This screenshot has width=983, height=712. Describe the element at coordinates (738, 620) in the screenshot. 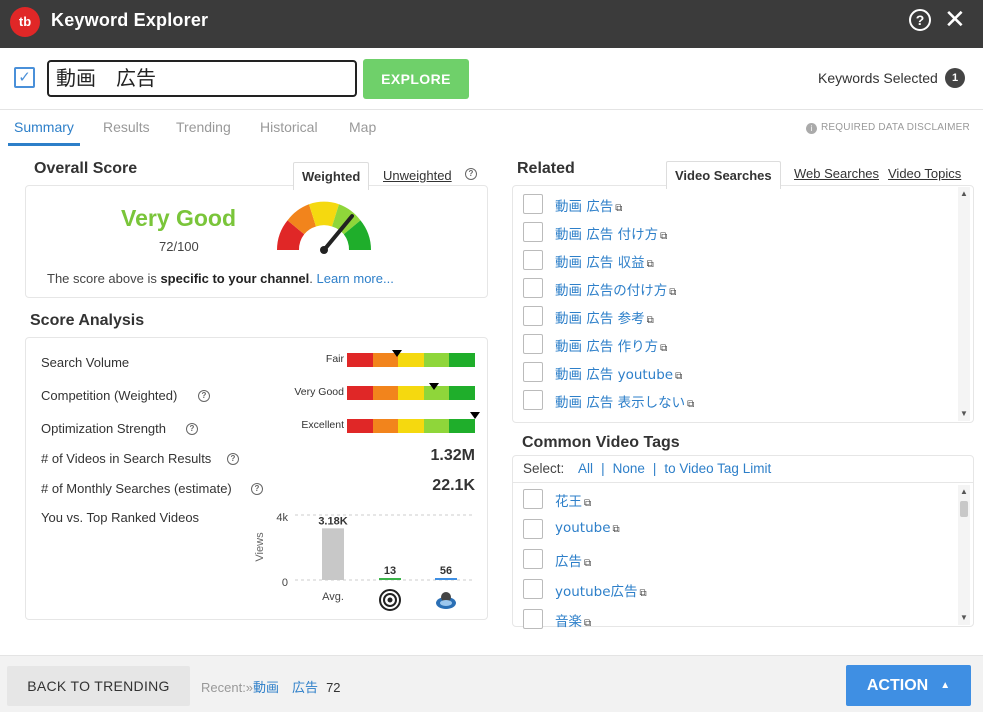

I see `list-item: 音楽 ⧉` at that location.